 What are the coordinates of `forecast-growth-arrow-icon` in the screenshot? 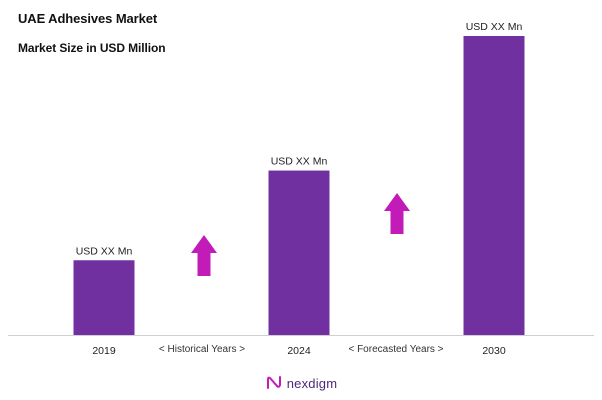 It's located at (397, 213).